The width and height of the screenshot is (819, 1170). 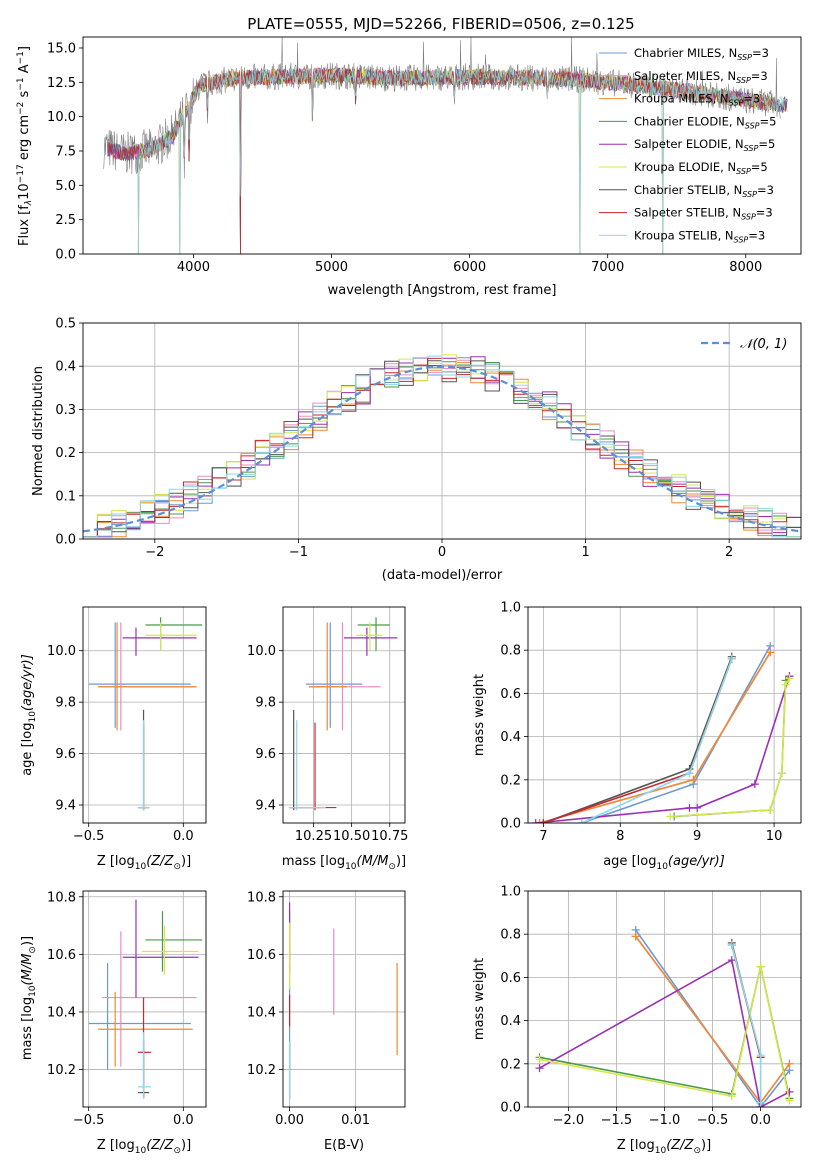 I want to click on label-part: Z [log, so click(x=636, y=1145).